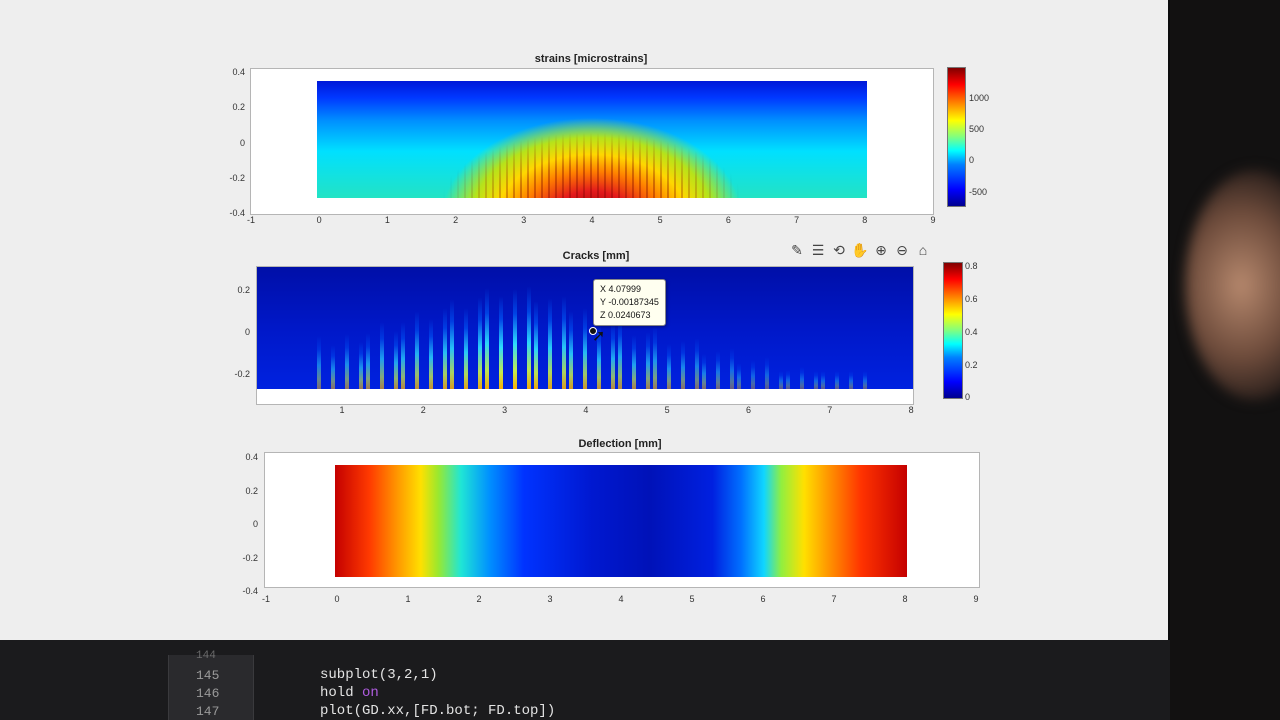 The image size is (1280, 720). I want to click on strains-axes, so click(592, 141).